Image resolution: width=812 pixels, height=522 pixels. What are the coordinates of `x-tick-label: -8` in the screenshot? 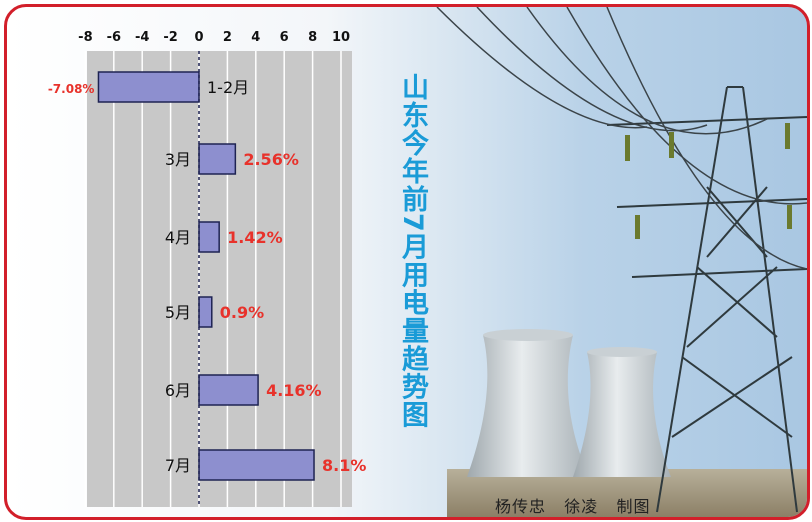 It's located at (85, 37).